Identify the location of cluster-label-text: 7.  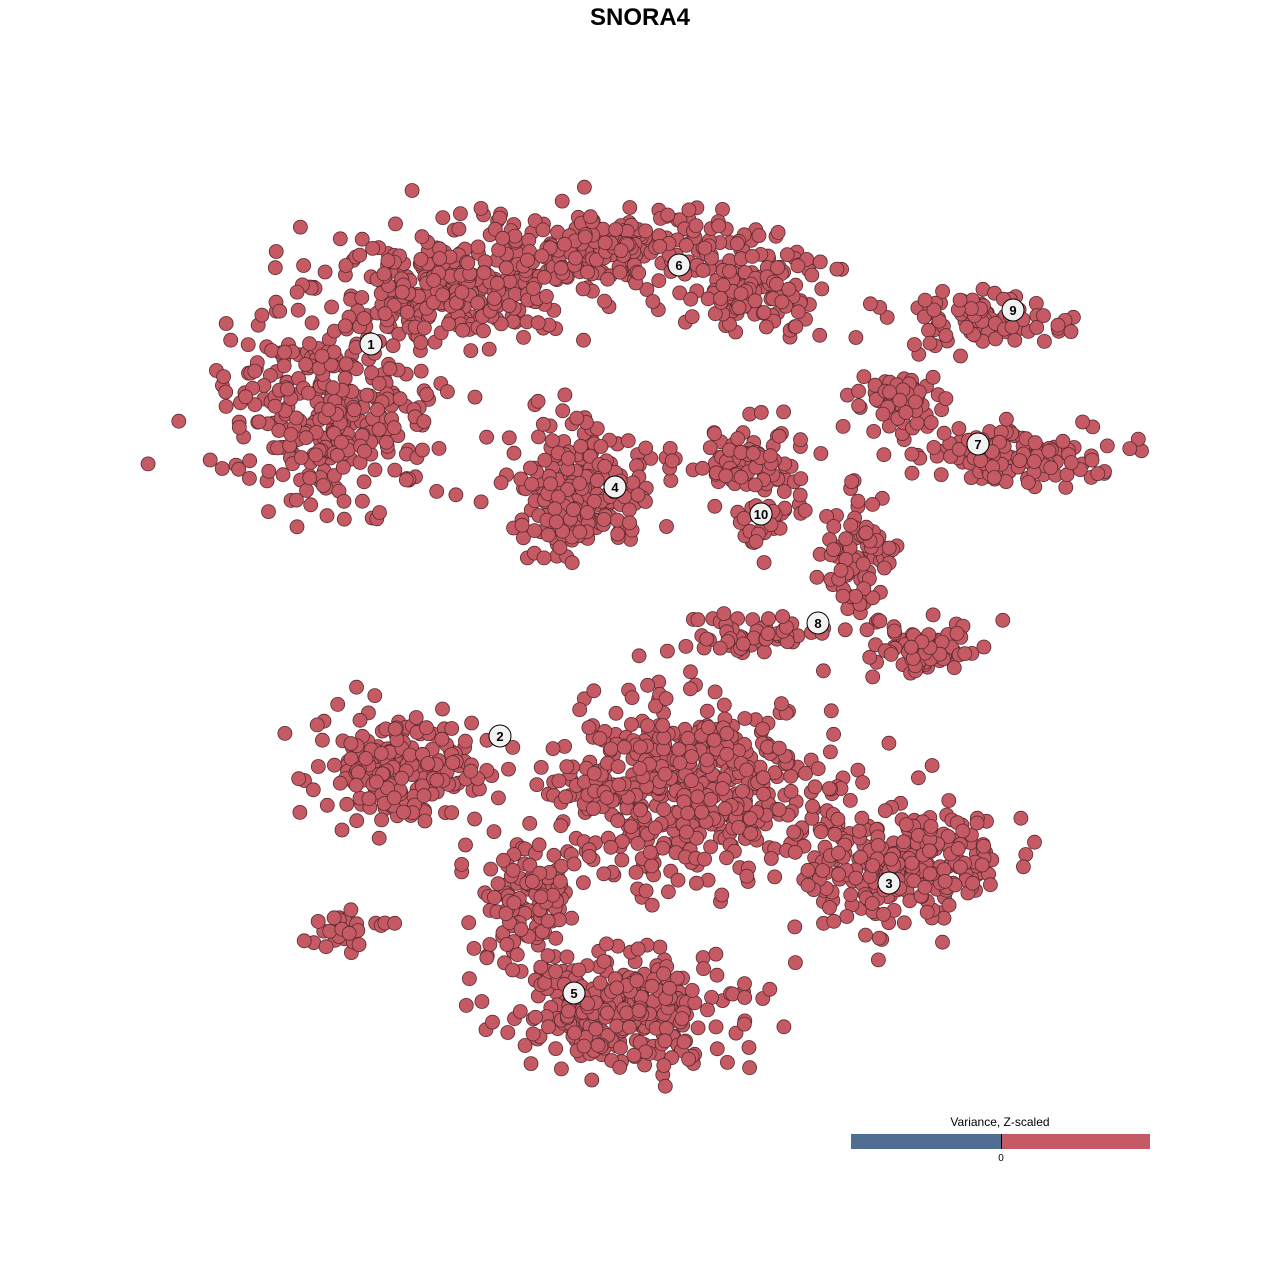
(977, 444).